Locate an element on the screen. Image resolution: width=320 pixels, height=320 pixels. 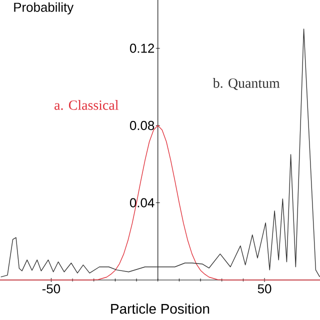
y-axis-title: Probability is located at coordinates (44, 8).